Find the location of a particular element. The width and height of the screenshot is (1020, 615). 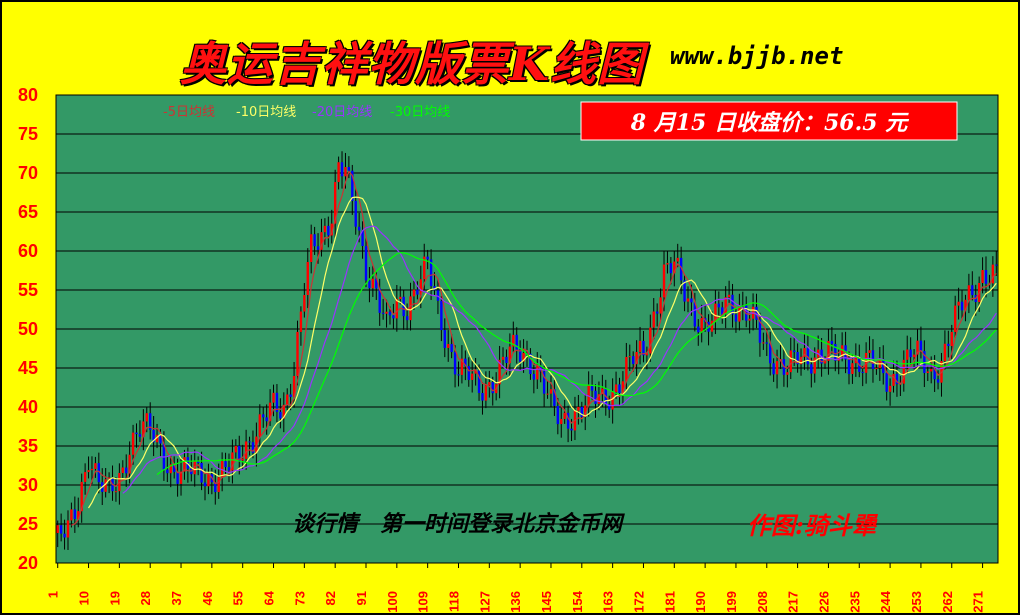

x-tick-label: 73 is located at coordinates (299, 598).